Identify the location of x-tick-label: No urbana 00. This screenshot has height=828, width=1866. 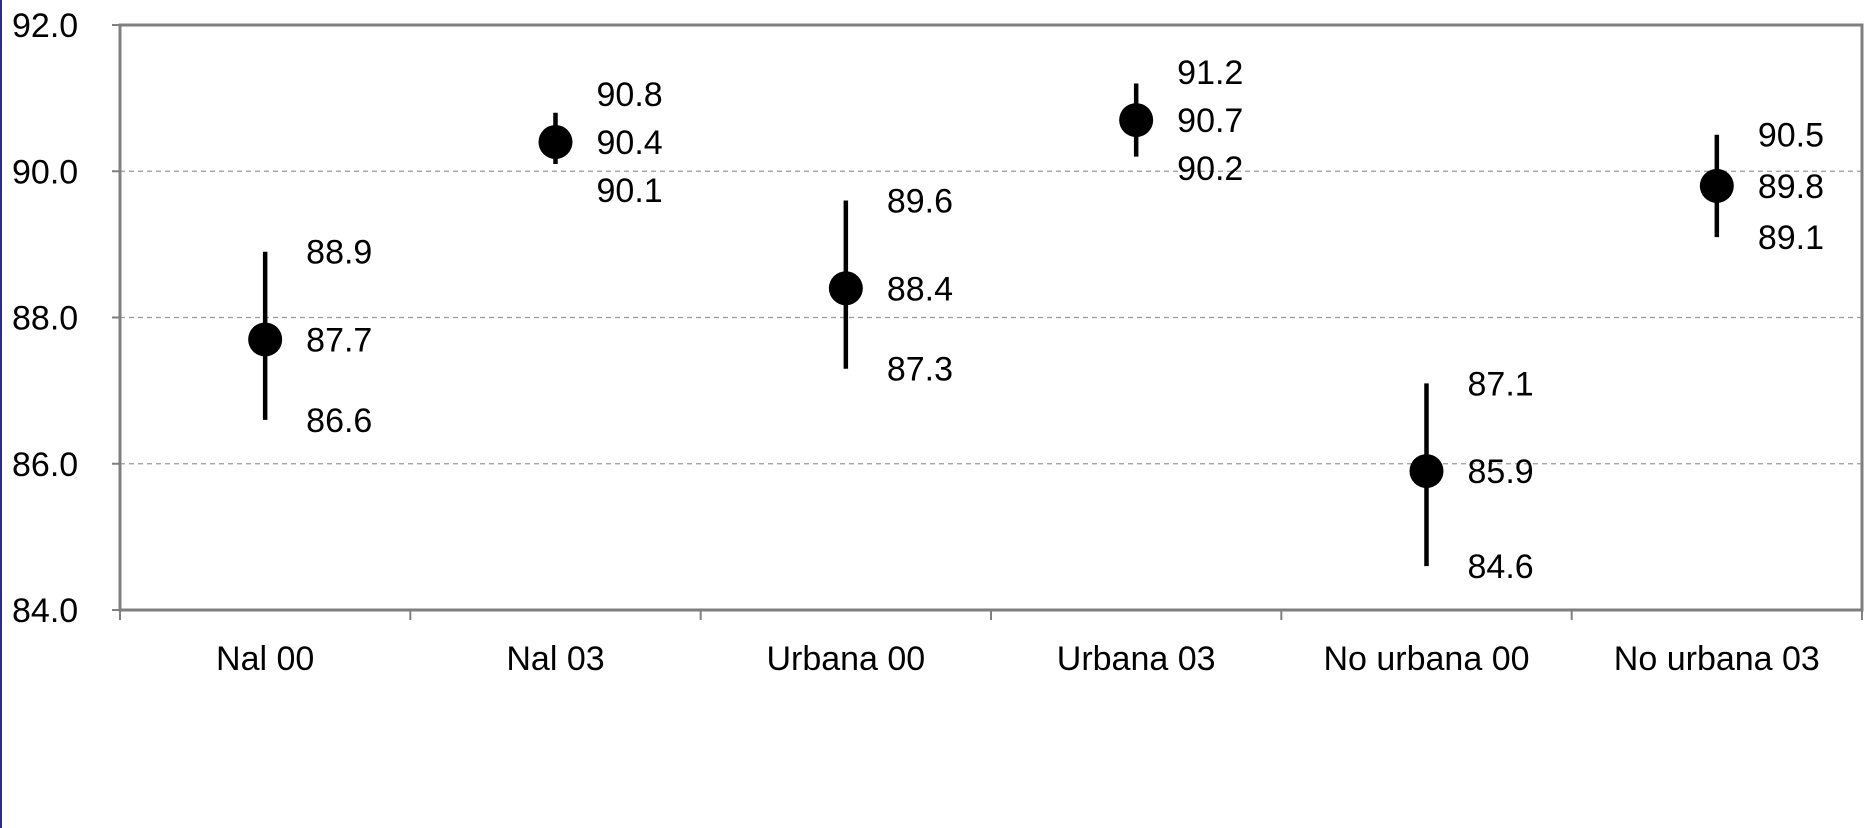
(1426, 659).